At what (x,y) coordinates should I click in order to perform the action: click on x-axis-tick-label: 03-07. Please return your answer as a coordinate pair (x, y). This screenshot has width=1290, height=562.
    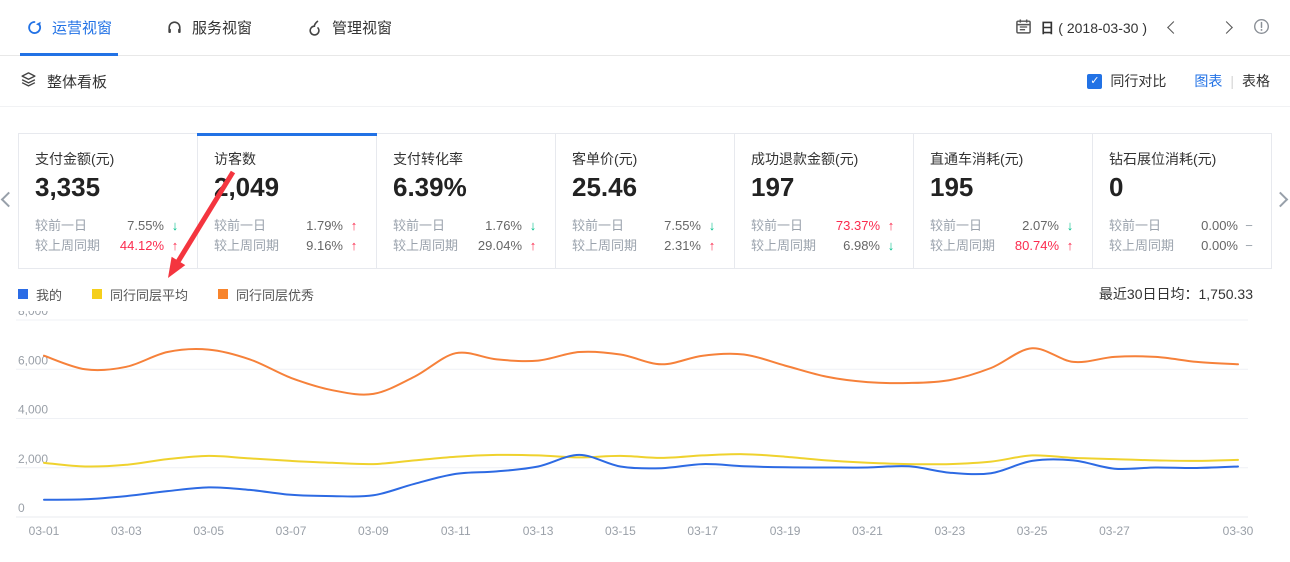
    Looking at the image, I should click on (291, 531).